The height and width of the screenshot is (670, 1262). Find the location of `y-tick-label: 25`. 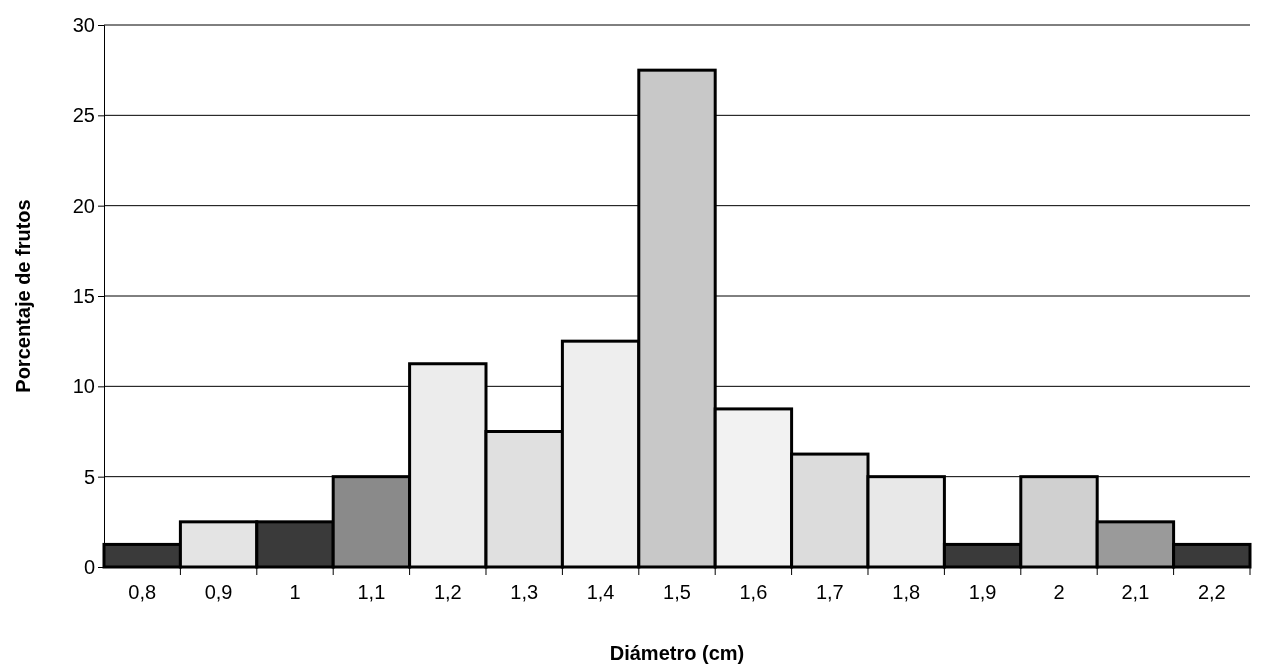

y-tick-label: 25 is located at coordinates (83, 115).